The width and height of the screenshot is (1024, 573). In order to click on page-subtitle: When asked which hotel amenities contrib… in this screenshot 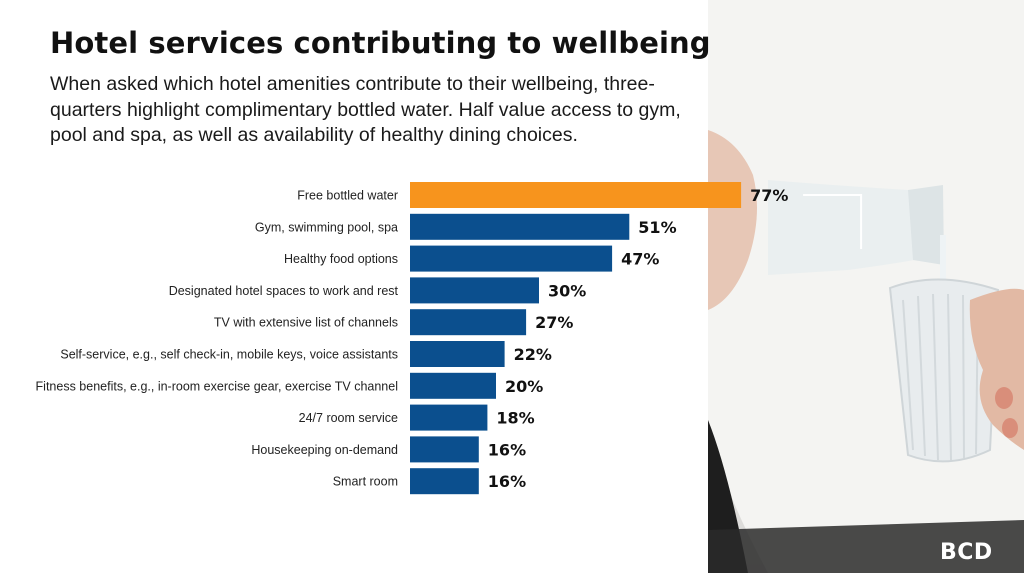, I will do `click(365, 109)`.